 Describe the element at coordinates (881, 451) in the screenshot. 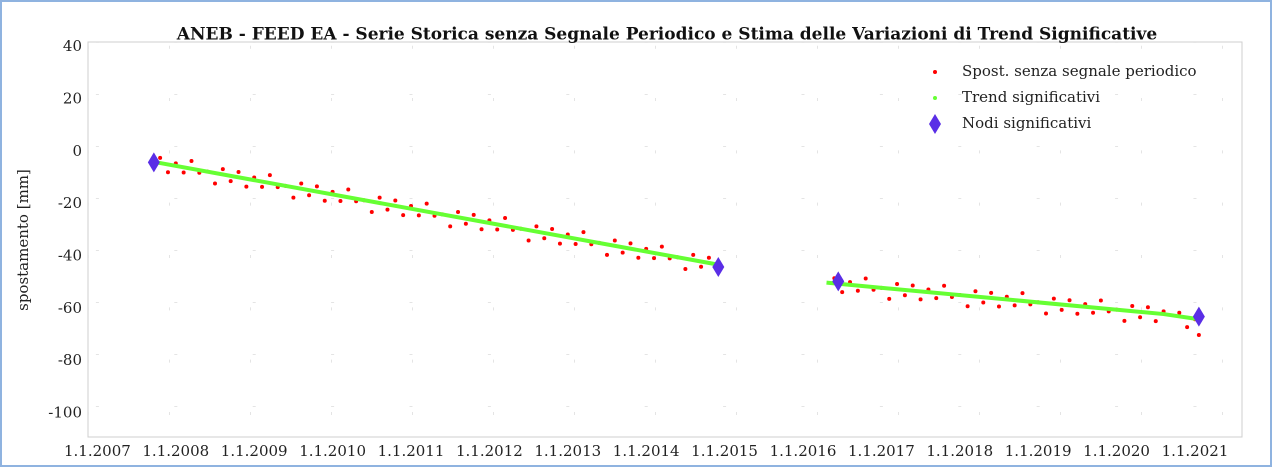

I see `x-tick-label: 1.1.2017` at that location.